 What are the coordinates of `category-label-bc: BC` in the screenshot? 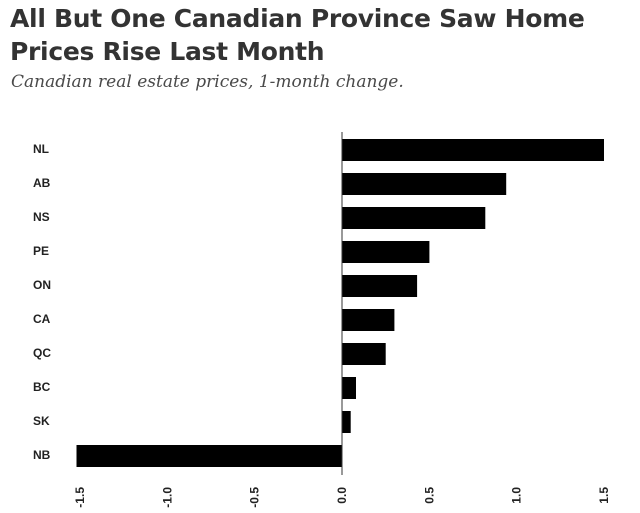 It's located at (42, 387).